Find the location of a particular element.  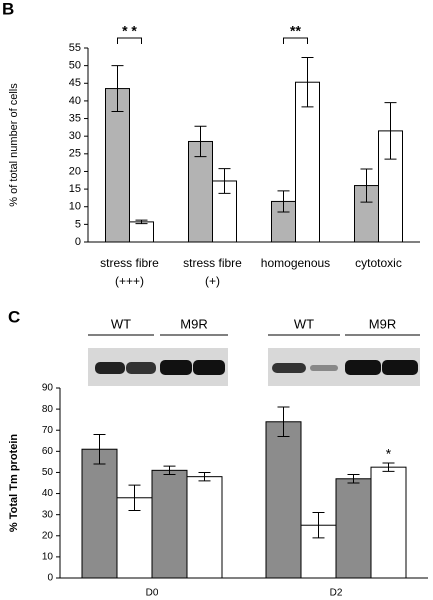

panel-label: C is located at coordinates (14, 316).